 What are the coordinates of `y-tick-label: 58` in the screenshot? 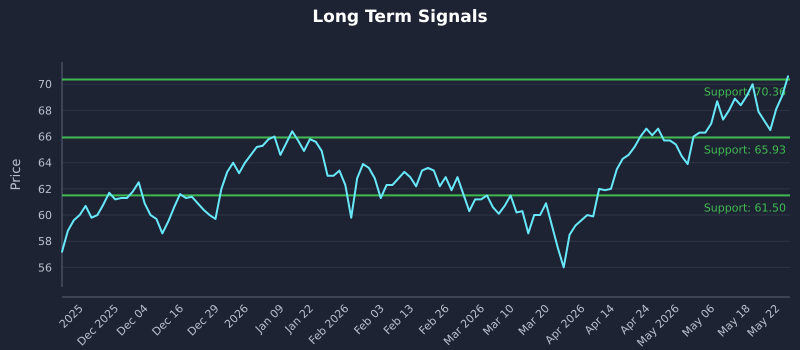 It's located at (45, 241).